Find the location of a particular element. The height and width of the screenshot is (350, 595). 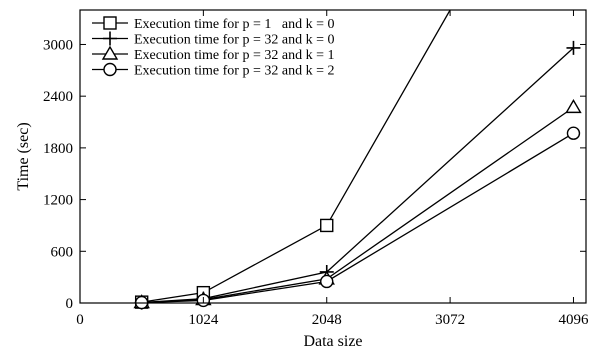

x-tick-label: 2048 is located at coordinates (327, 320).